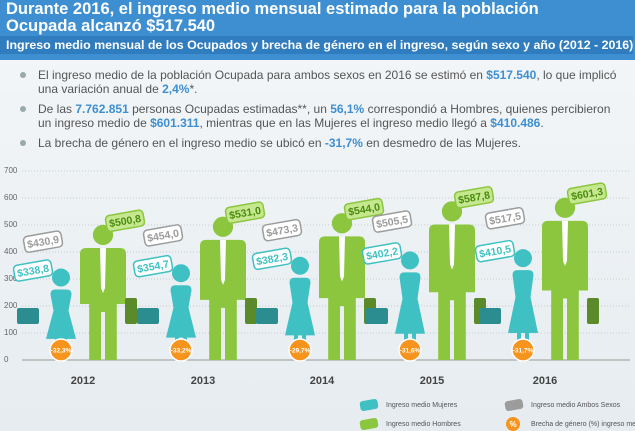  I want to click on value-label: $601,3, so click(587, 194).